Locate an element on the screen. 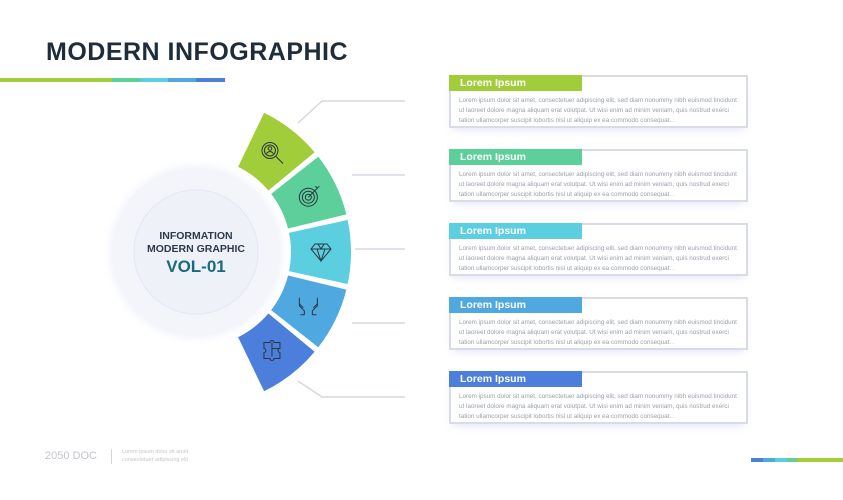 Image resolution: width=843 pixels, height=500 pixels. footer-line-1: Lorem ipsum dolor sit amet is located at coordinates (155, 452).